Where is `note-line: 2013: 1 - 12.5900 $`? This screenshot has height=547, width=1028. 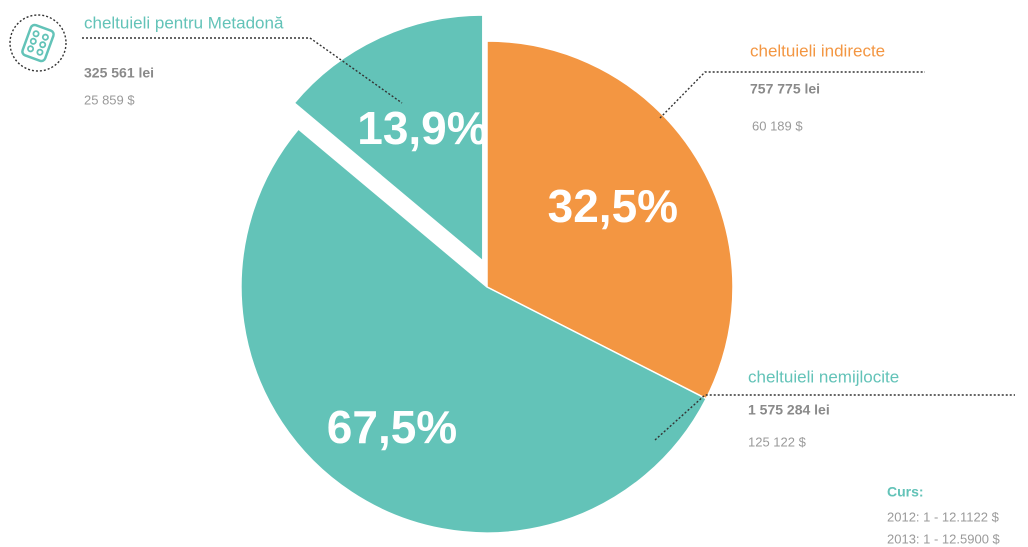 note-line: 2013: 1 - 12.5900 $ is located at coordinates (944, 538).